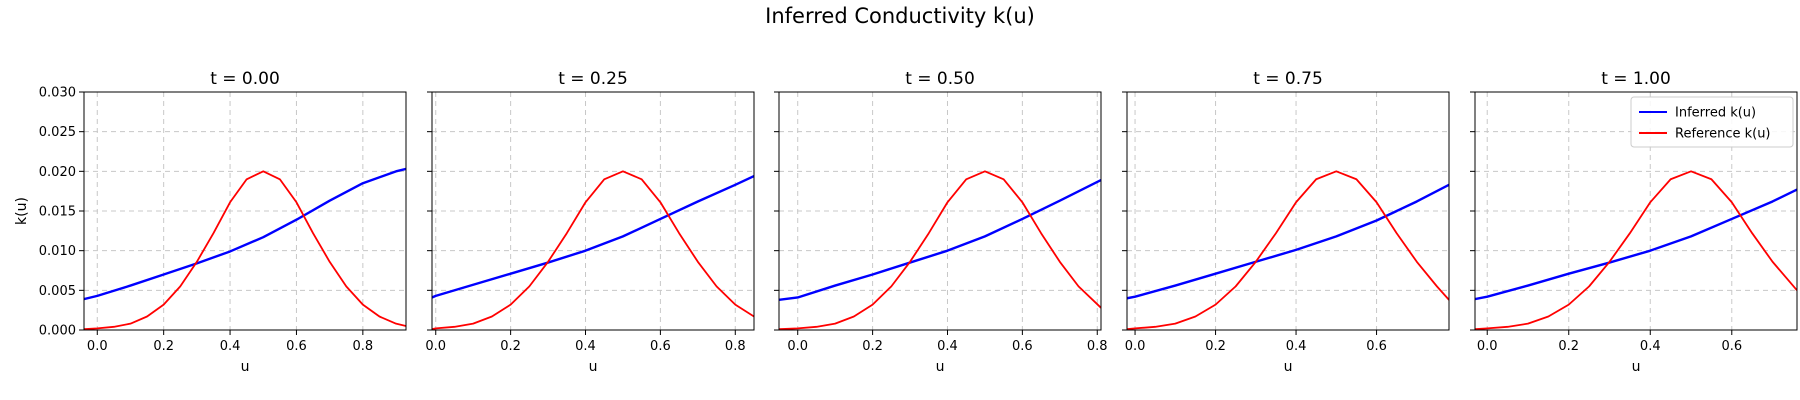 This screenshot has height=400, width=1800. Describe the element at coordinates (1715, 113) in the screenshot. I see `legend-entry: Inferred k(u)` at that location.